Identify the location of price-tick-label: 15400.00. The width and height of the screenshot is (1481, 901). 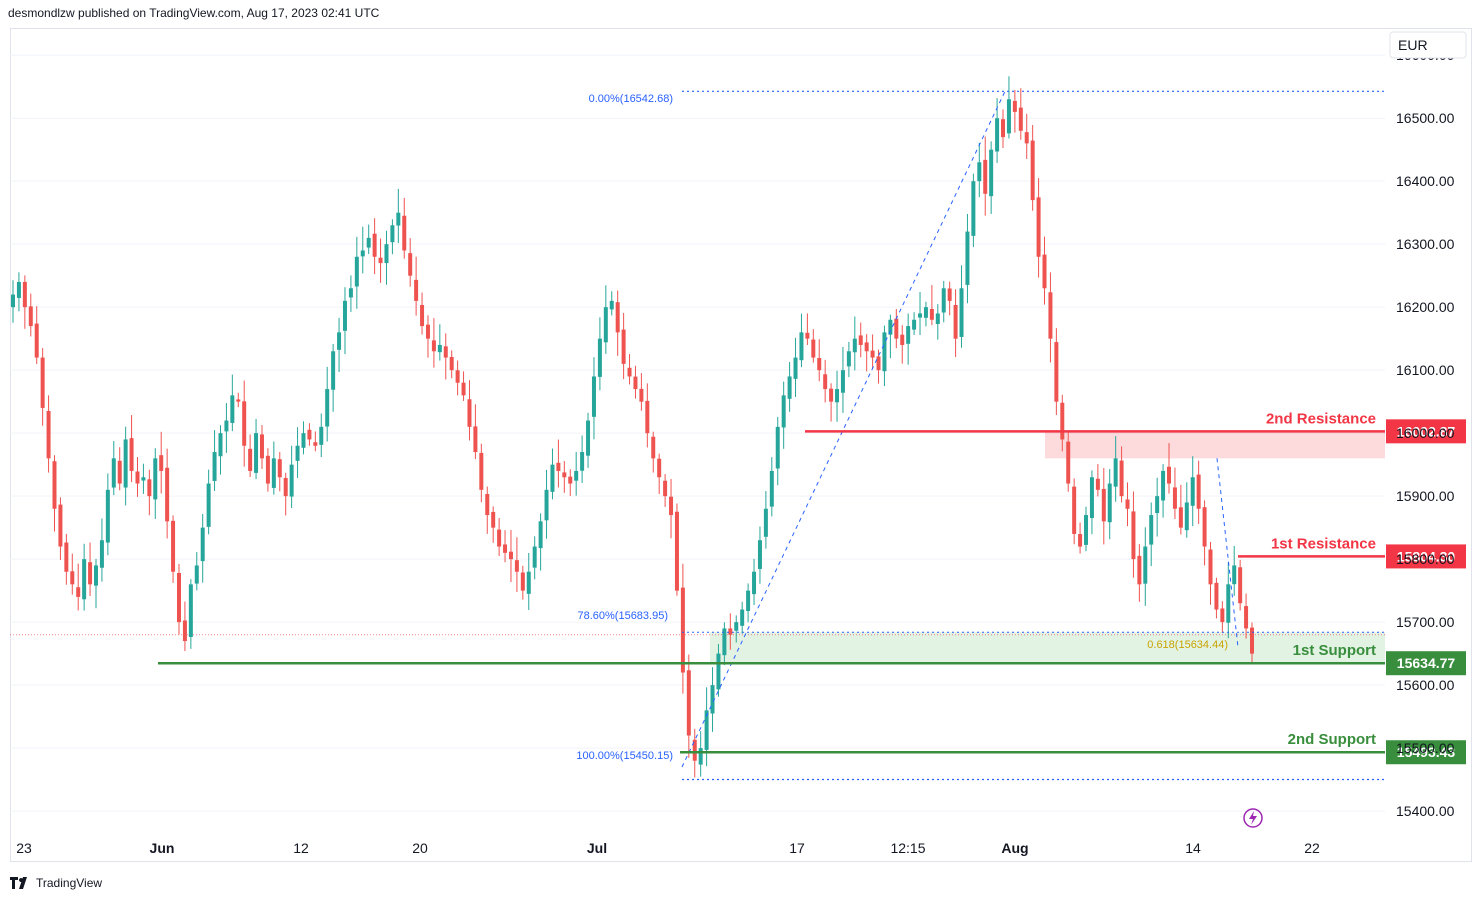
(1425, 811).